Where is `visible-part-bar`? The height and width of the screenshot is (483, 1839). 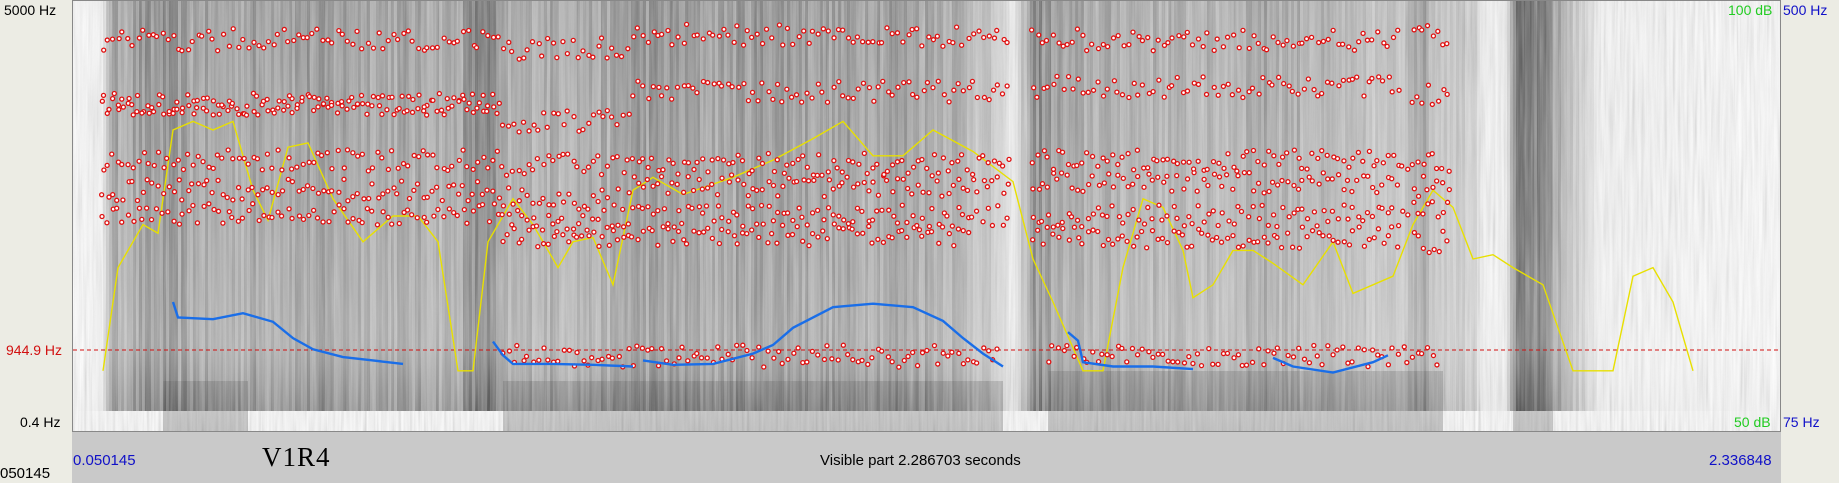
visible-part-bar is located at coordinates (926, 457).